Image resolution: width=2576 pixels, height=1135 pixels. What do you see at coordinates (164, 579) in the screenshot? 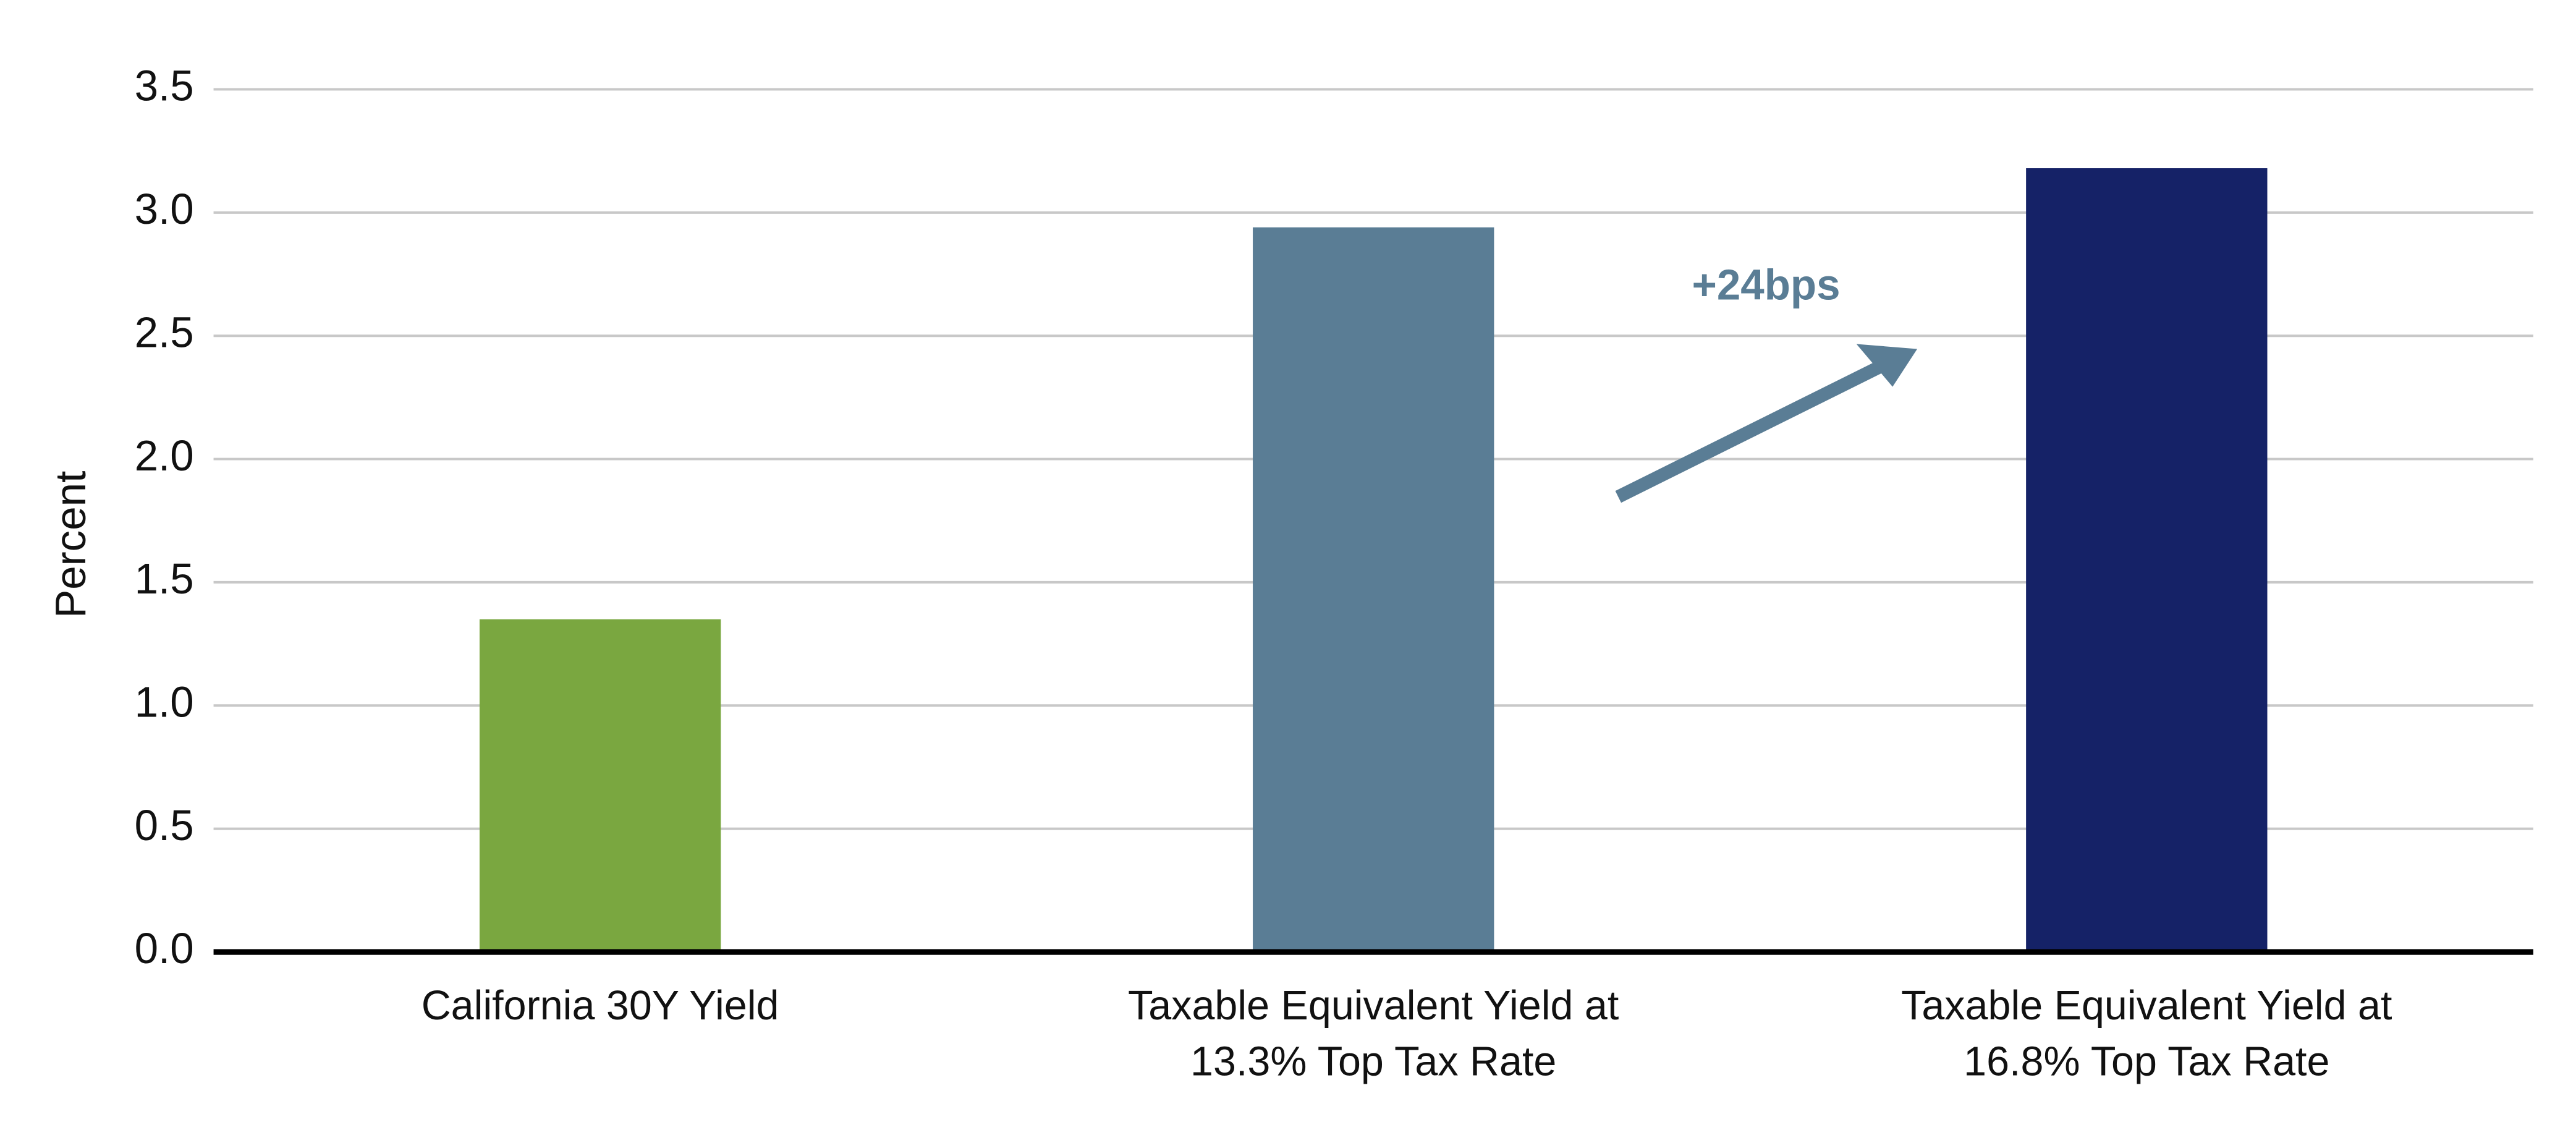
I see `y-tick-label: 1.5` at bounding box center [164, 579].